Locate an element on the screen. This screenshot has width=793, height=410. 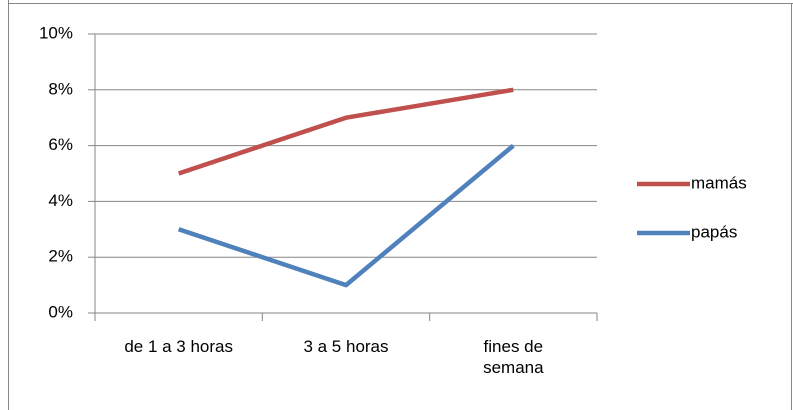
series-line is located at coordinates (345, 131).